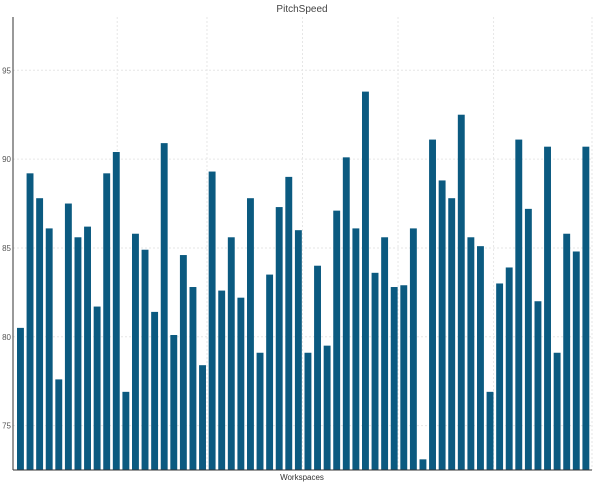 The height and width of the screenshot is (485, 600). Describe the element at coordinates (302, 477) in the screenshot. I see `x-axis-label: Workspaces` at that location.